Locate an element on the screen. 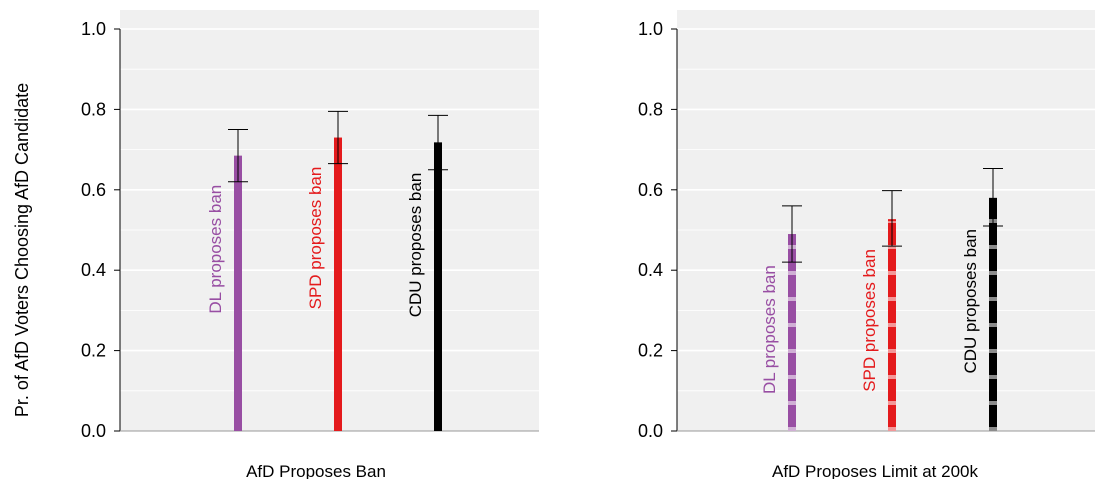 The width and height of the screenshot is (1097, 479). x-axis-title-ban: AfD Proposes Ban is located at coordinates (316, 470).